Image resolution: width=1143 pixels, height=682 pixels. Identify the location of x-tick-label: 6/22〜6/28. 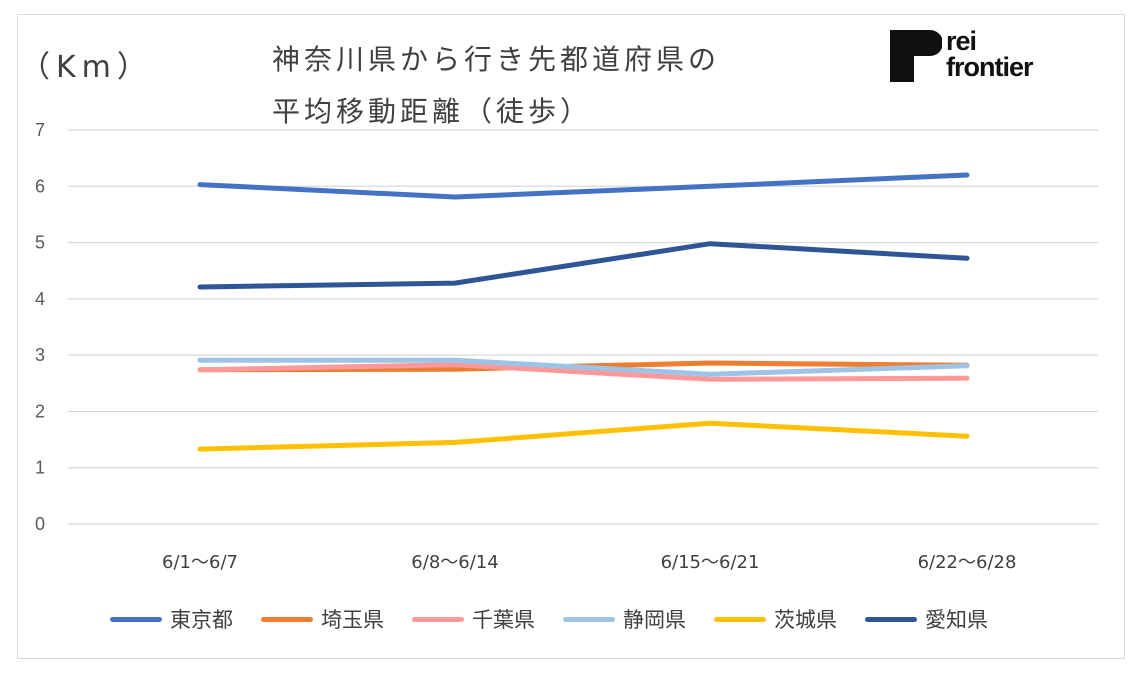
(967, 562).